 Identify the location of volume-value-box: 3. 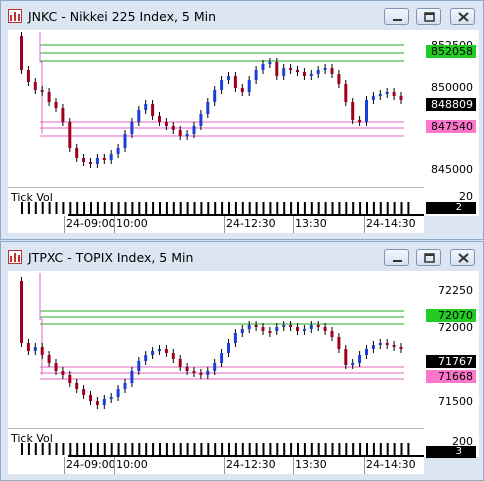
(451, 452).